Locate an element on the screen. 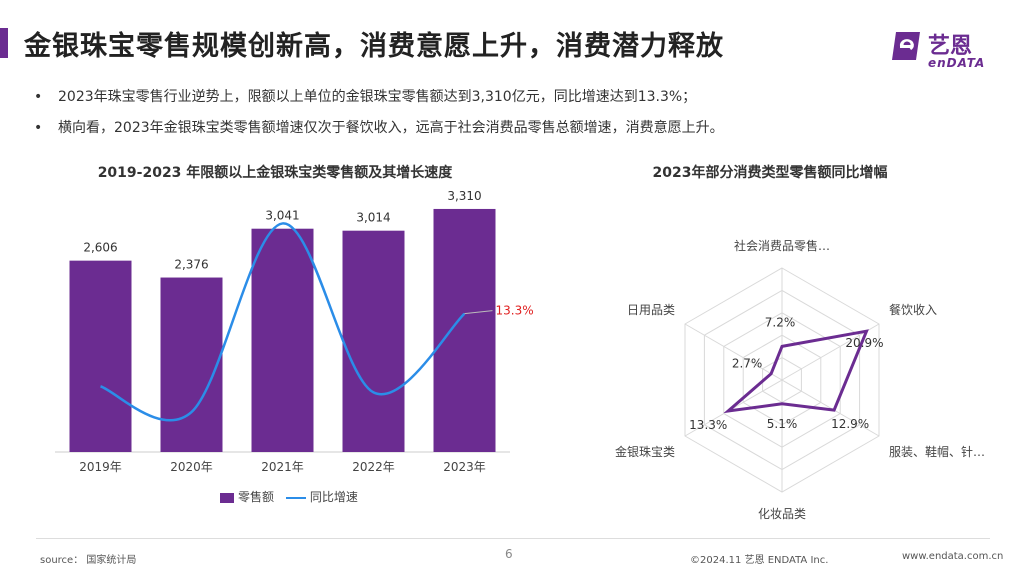 This screenshot has height=576, width=1024. legend-item-sales: 零售额 is located at coordinates (247, 496).